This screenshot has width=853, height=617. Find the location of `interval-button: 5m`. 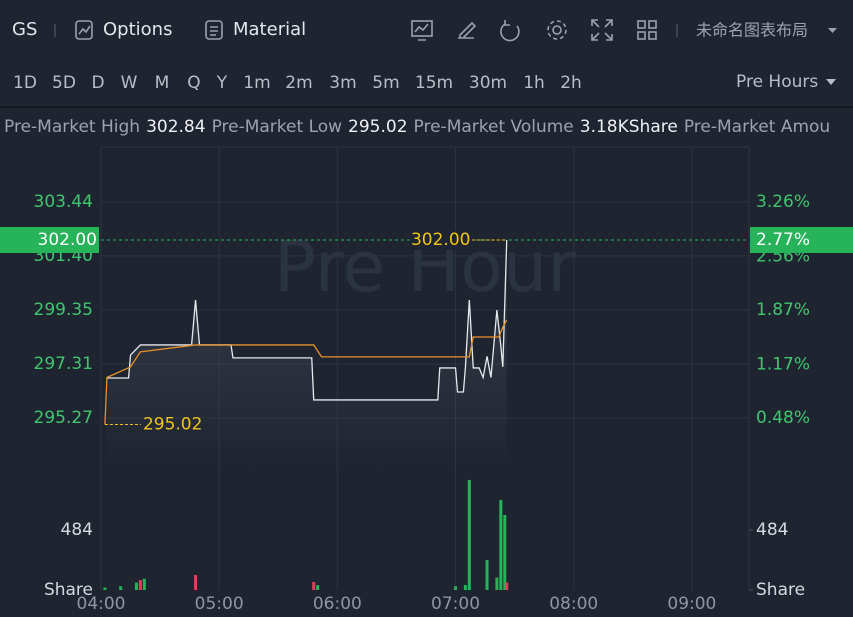

interval-button: 5m is located at coordinates (385, 83).